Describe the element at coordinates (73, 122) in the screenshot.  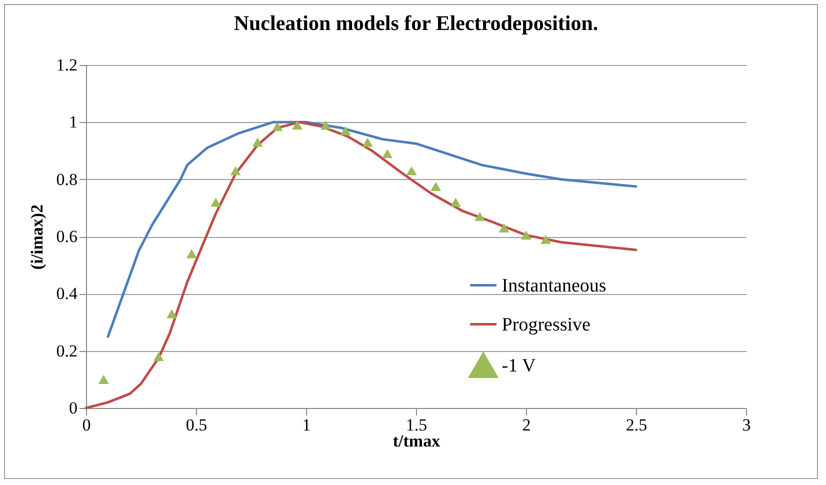
I see `y-tick-label: 1` at that location.